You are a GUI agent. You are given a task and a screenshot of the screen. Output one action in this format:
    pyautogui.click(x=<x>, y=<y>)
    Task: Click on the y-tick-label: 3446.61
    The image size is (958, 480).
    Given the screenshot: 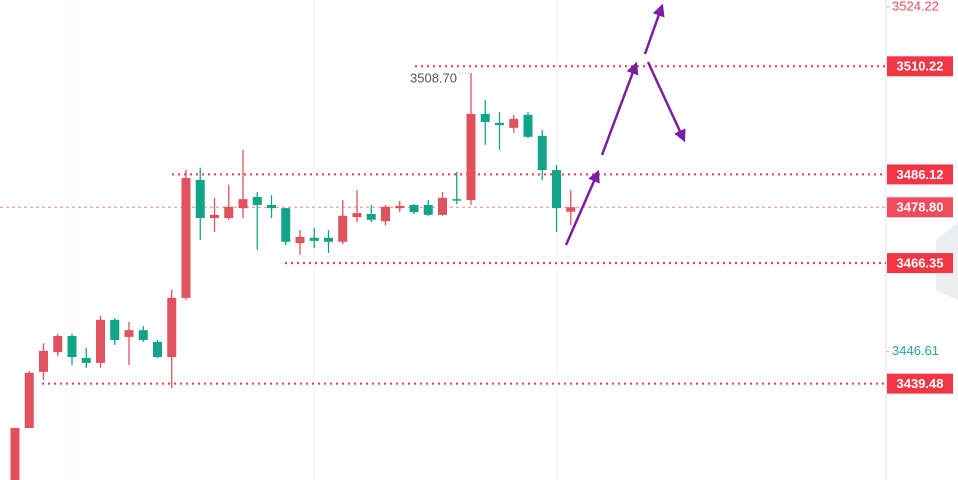 What is the action you would take?
    pyautogui.click(x=915, y=350)
    